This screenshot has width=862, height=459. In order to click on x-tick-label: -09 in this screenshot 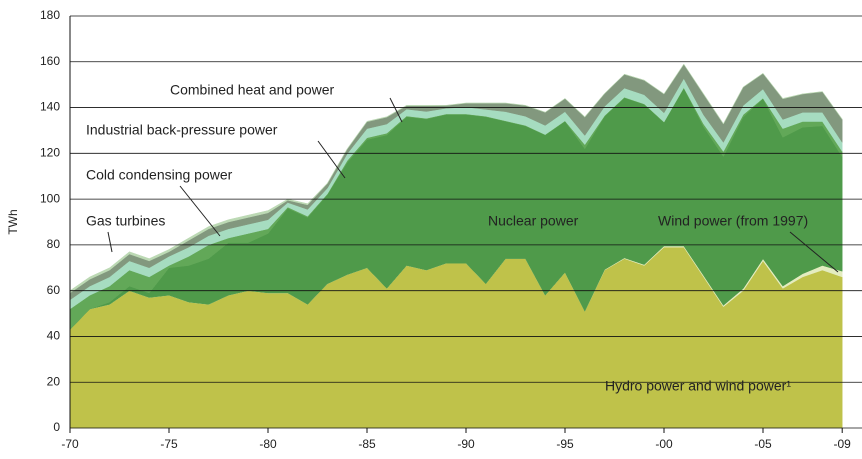, I will do `click(843, 444)`.